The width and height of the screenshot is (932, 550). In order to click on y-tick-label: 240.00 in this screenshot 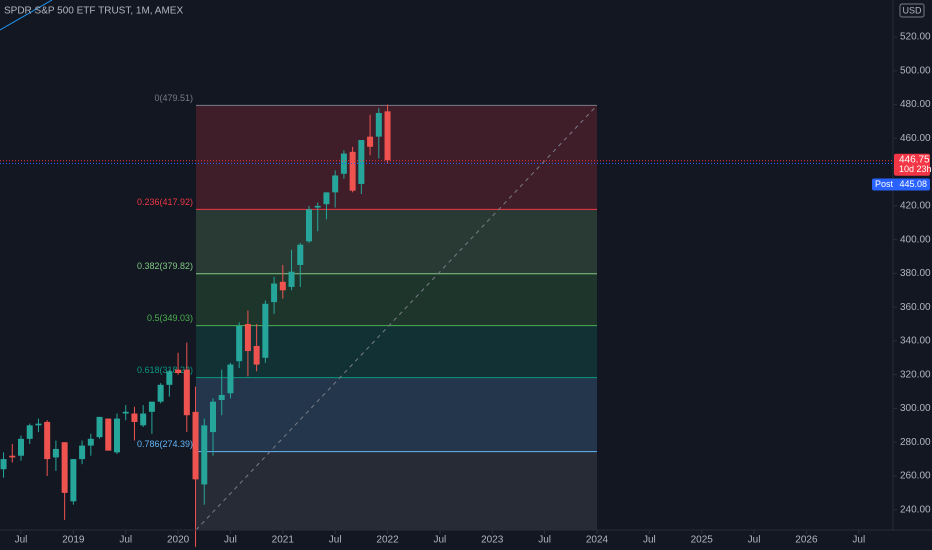, I will do `click(915, 509)`.